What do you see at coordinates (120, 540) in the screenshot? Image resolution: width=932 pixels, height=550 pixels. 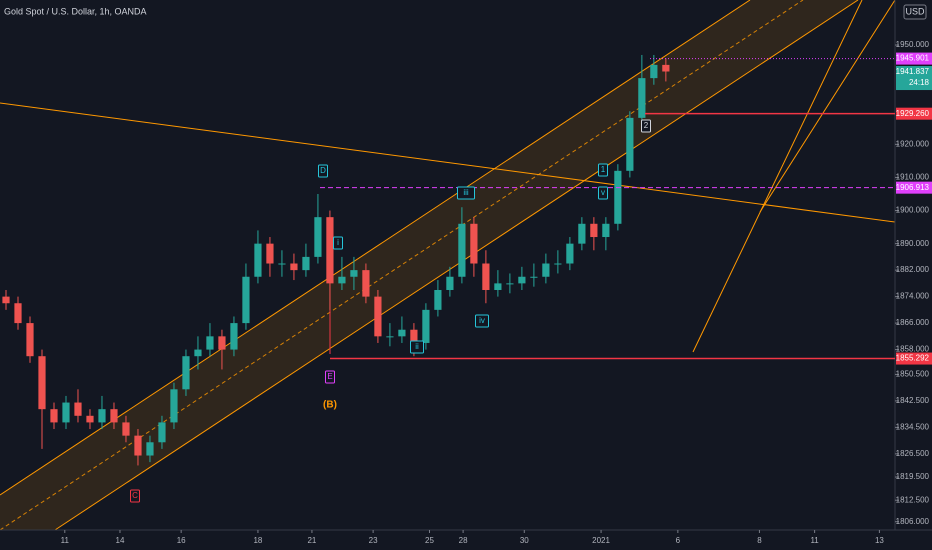 I see `x-tick-label: 14` at bounding box center [120, 540].